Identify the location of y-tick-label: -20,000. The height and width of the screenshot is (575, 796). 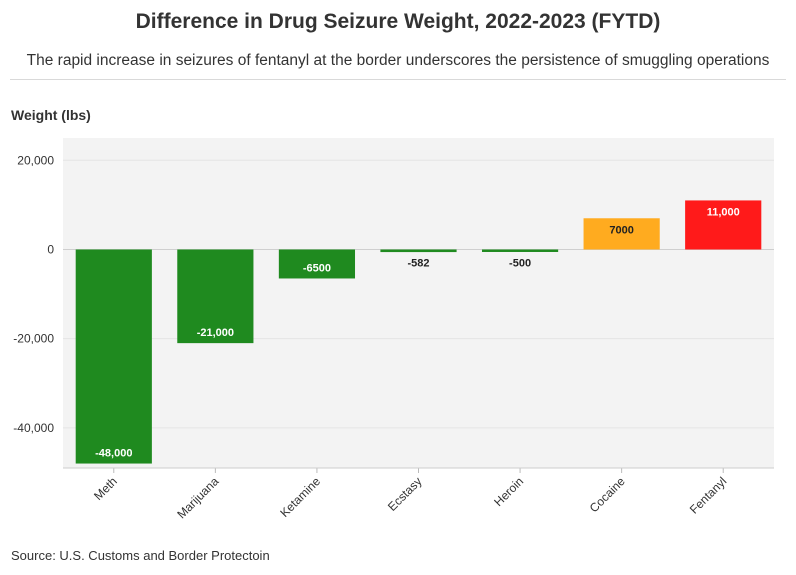
(33, 339).